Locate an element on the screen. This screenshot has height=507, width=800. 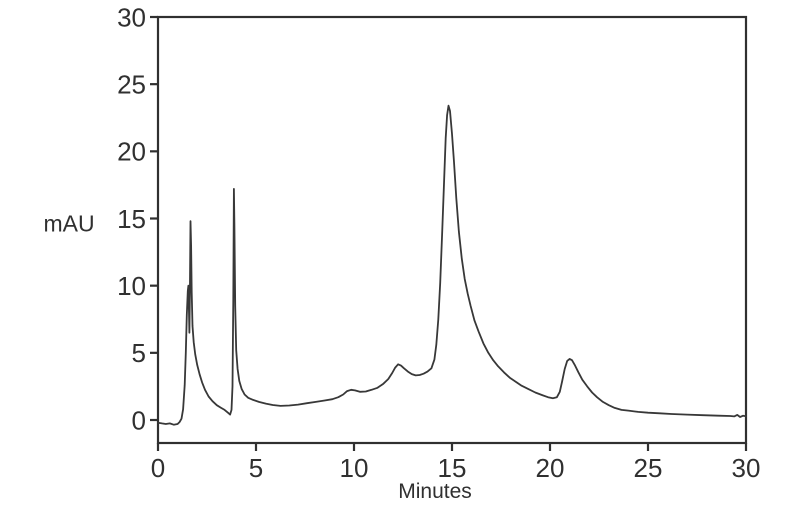
x-tick-label: 15 is located at coordinates (452, 468).